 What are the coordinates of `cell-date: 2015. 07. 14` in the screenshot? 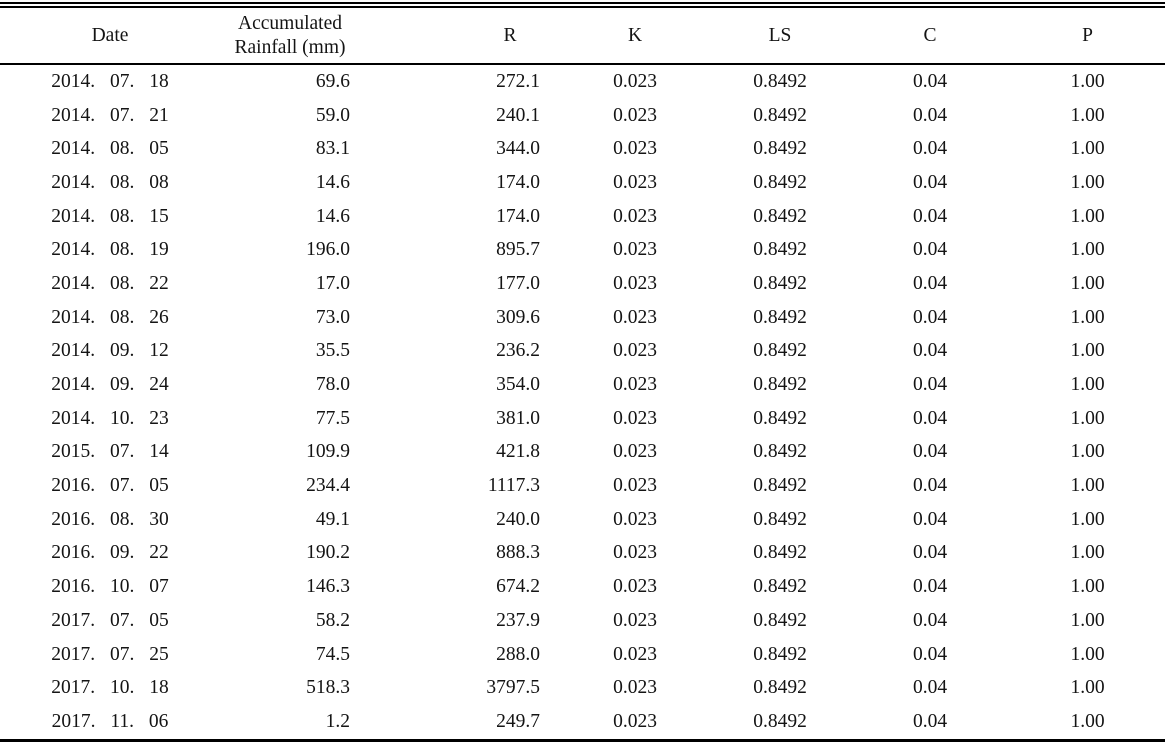 It's located at (110, 452).